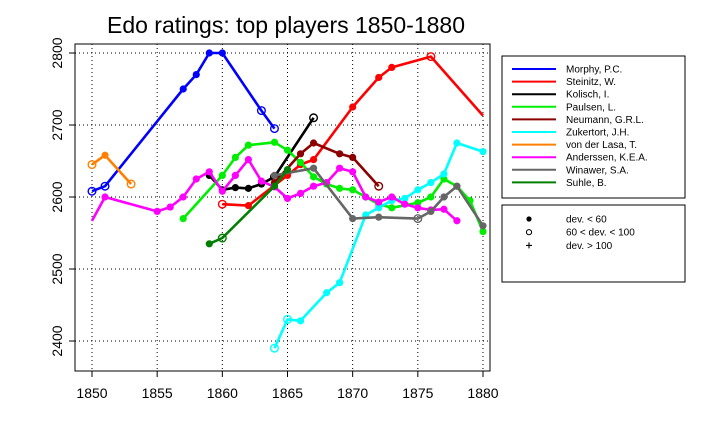 This screenshot has width=720, height=432. I want to click on marker-key-label: 60 < dev. < 100, so click(600, 233).